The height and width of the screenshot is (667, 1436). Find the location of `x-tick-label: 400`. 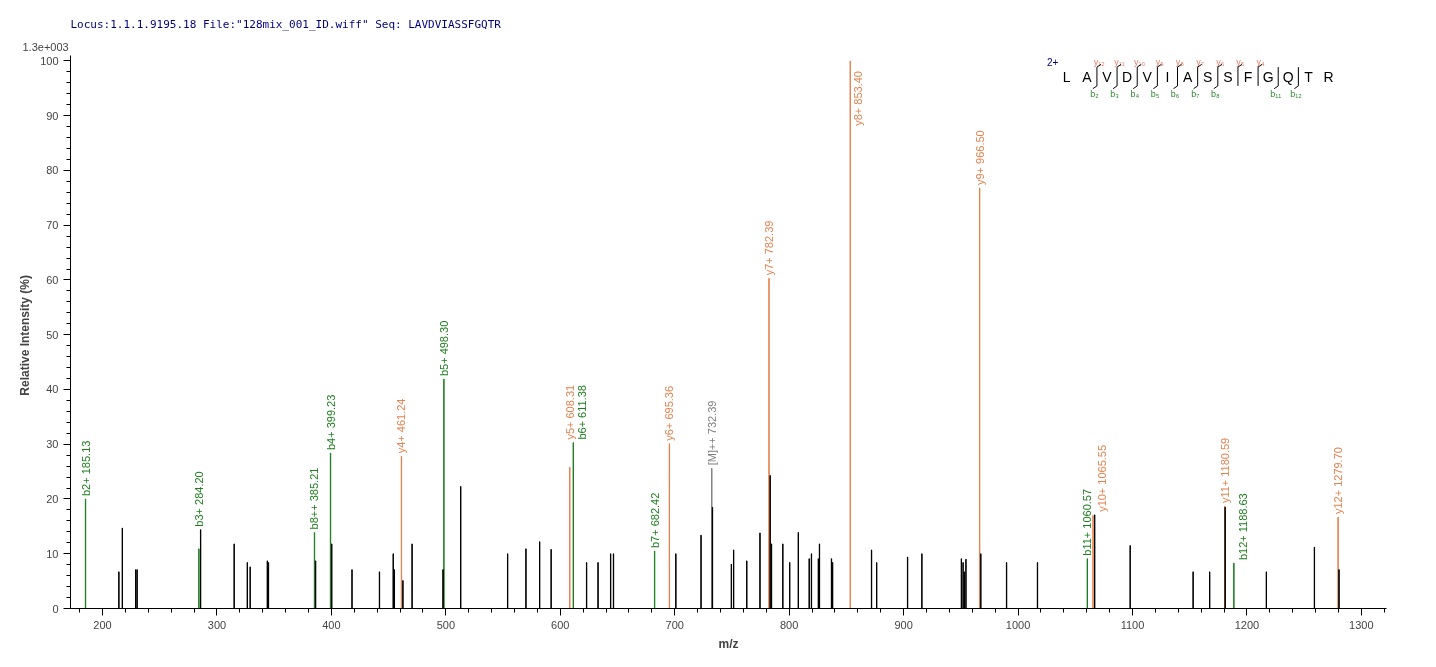

x-tick-label: 400 is located at coordinates (331, 624).